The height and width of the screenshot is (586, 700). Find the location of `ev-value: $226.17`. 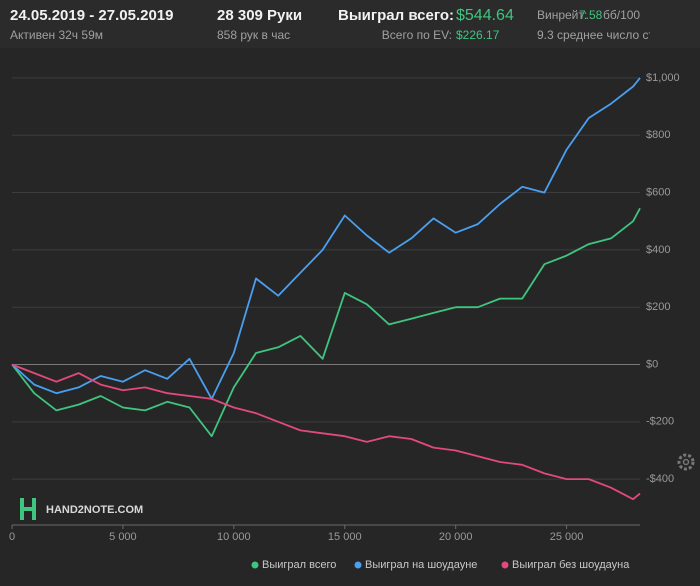

ev-value: $226.17 is located at coordinates (478, 35).